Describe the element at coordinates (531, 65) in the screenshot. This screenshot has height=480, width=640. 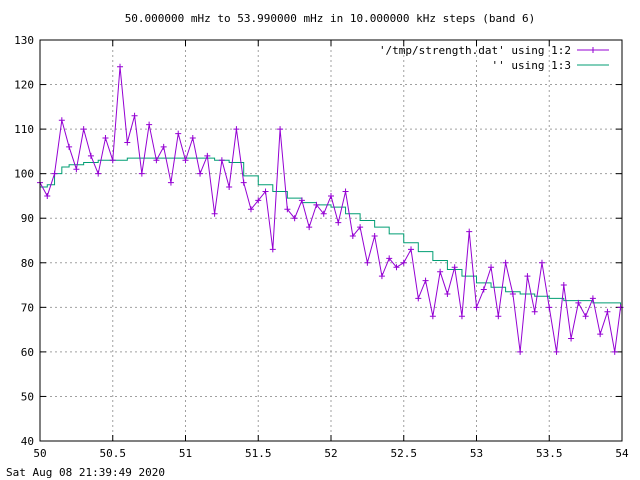
I see `legend-label: '' using 1:3` at that location.